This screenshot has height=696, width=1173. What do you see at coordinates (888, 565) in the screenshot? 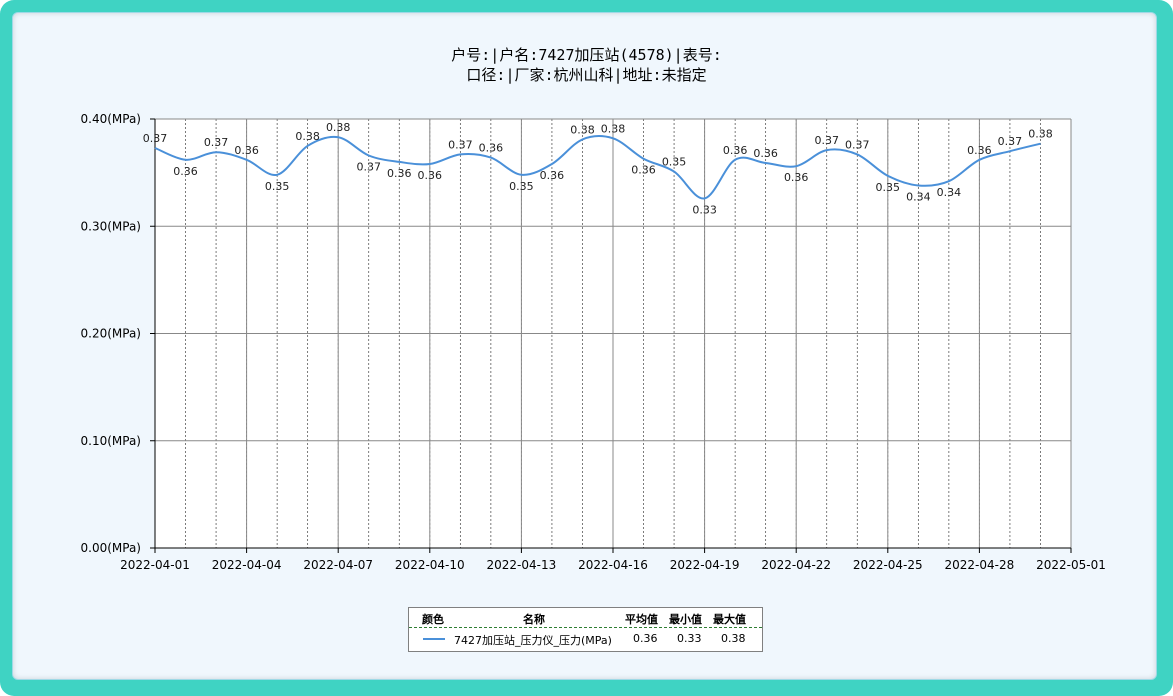
I see `x-tick-label: 2022-04-25` at bounding box center [888, 565].